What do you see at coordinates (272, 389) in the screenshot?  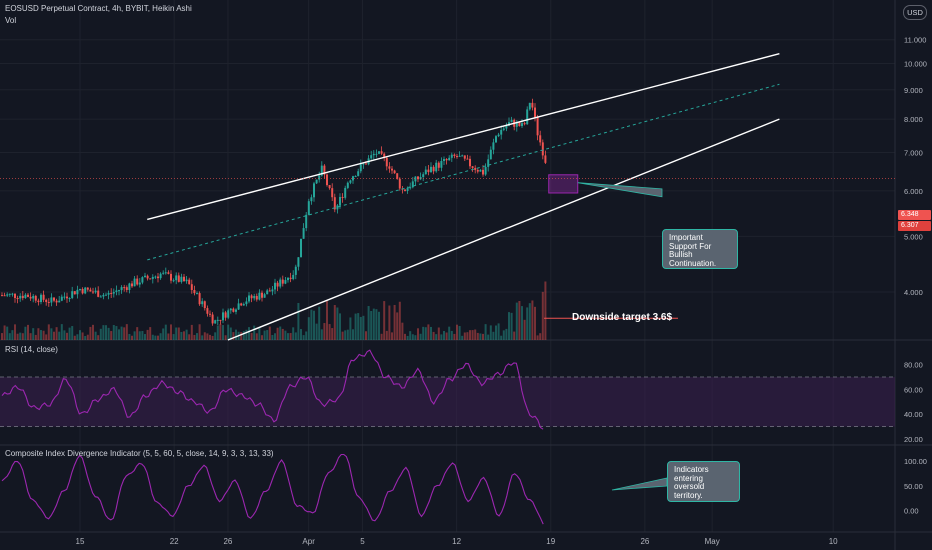 I see `rsi-line` at bounding box center [272, 389].